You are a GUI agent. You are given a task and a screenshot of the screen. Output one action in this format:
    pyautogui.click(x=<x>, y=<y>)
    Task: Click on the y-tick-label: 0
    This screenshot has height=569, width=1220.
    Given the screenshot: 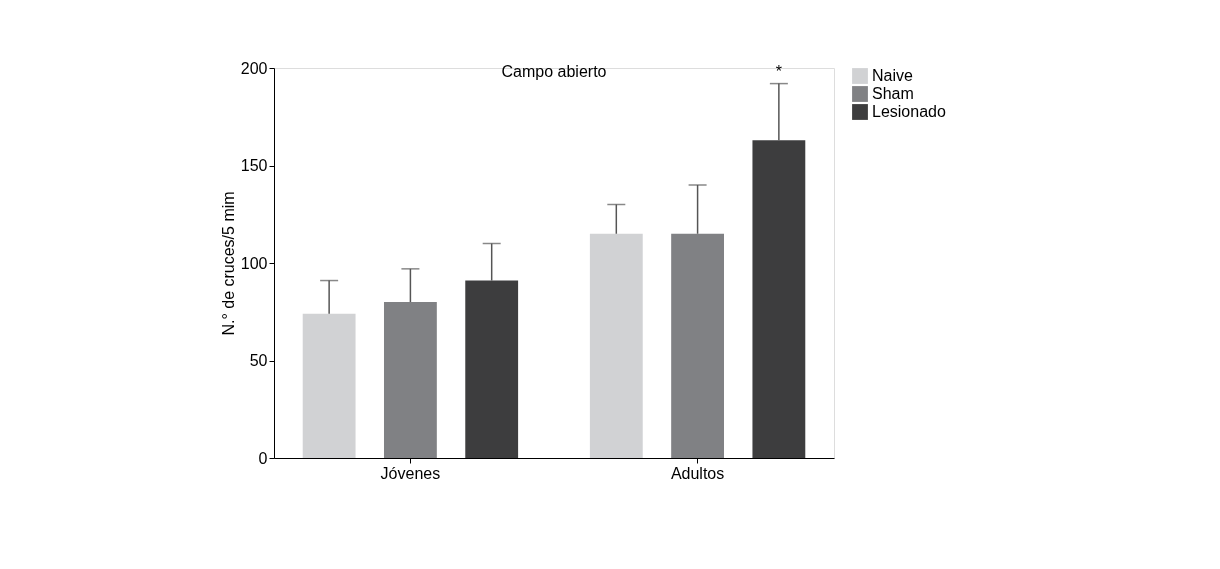 What is the action you would take?
    pyautogui.click(x=263, y=458)
    